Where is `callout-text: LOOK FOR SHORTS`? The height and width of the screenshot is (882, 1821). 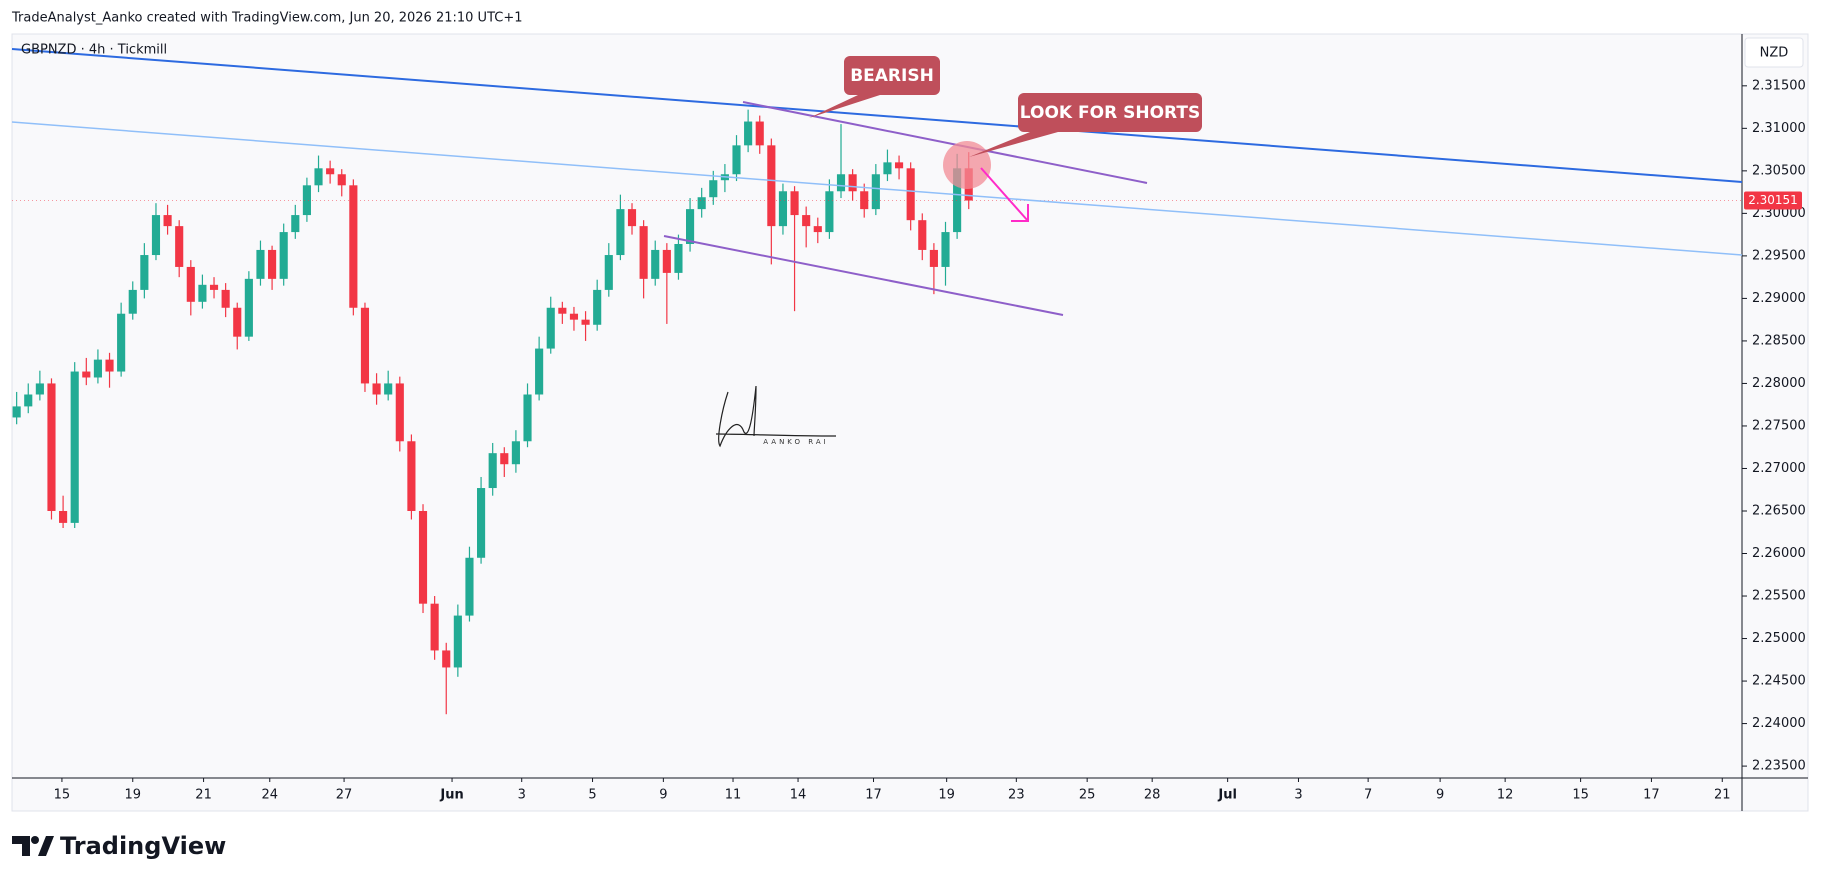
callout-text: LOOK FOR SHORTS is located at coordinates (1110, 113).